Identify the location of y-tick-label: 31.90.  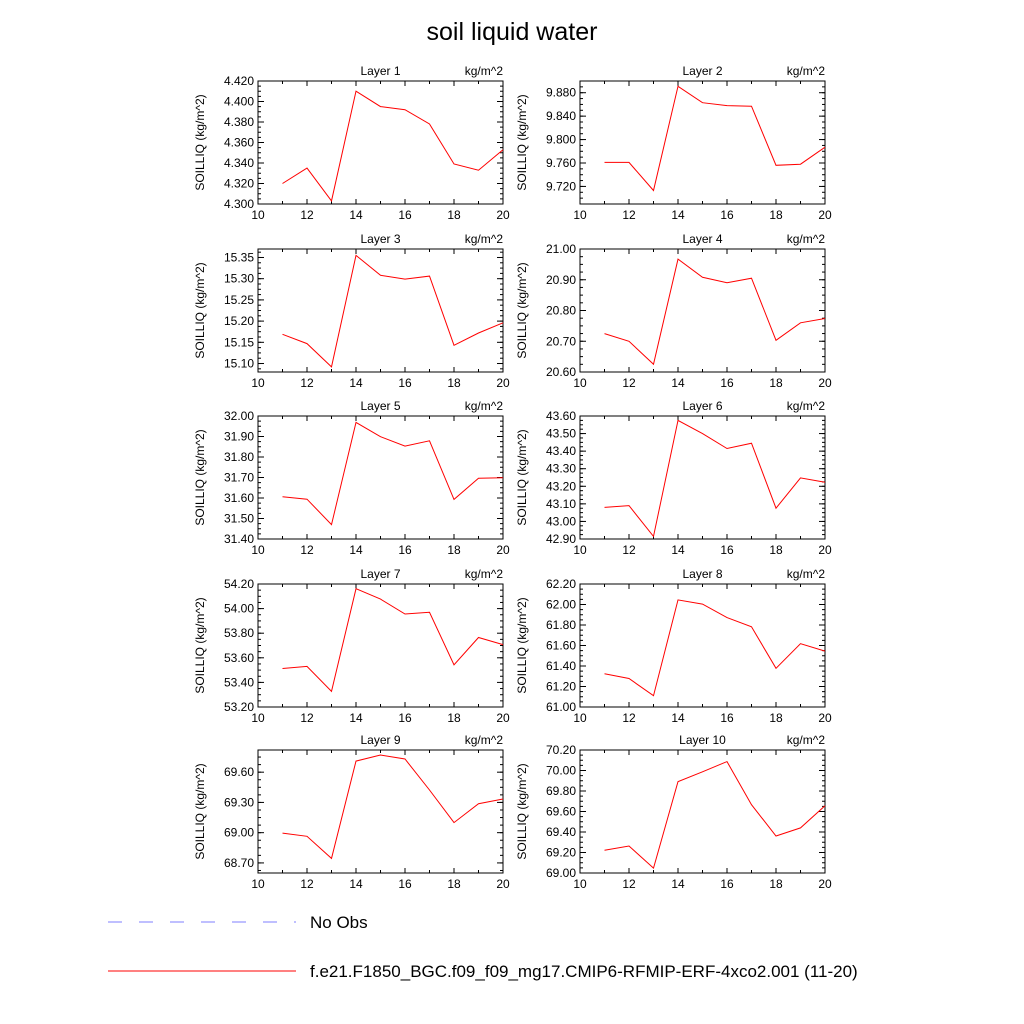
(239, 437).